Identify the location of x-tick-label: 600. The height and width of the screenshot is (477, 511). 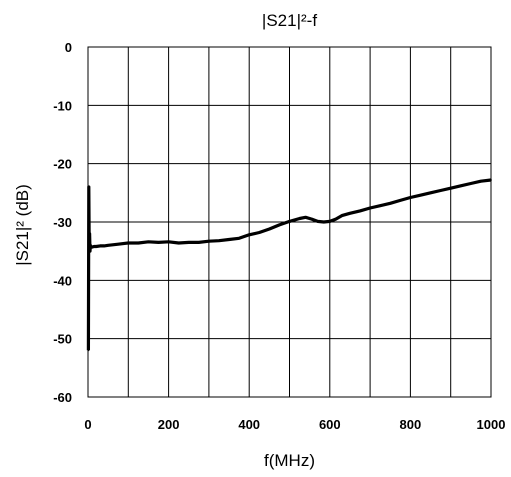
(330, 424).